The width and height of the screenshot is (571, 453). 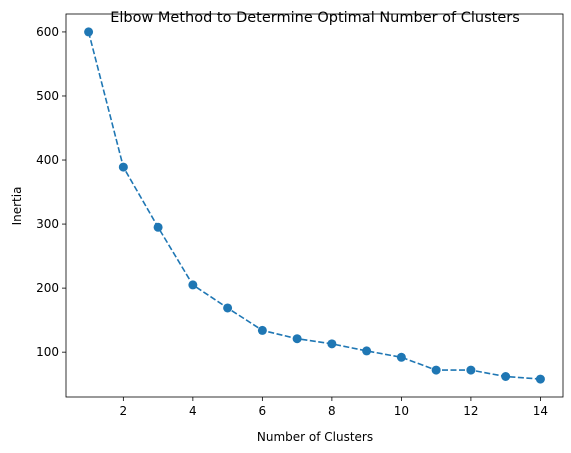 I want to click on x-tick-label: 4, so click(x=193, y=411).